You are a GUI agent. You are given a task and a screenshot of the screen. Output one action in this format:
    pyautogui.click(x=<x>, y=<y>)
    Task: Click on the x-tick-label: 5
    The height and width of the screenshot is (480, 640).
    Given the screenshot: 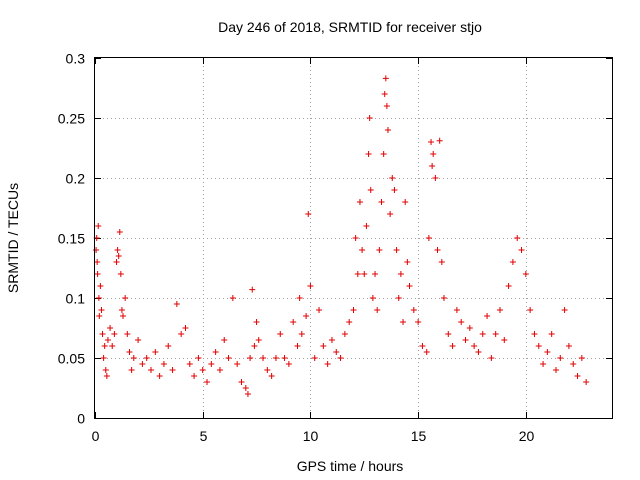 What is the action you would take?
    pyautogui.click(x=204, y=436)
    